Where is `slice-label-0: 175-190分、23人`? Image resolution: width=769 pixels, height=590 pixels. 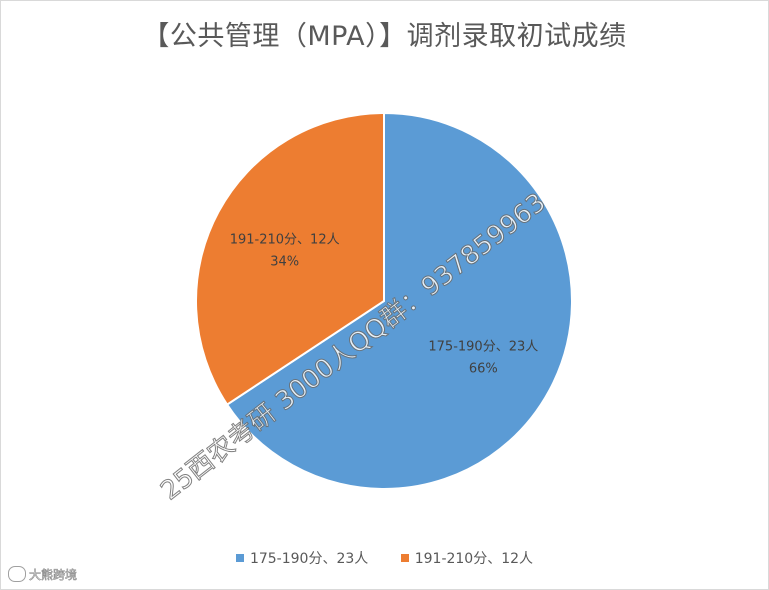
slice-label-0: 175-190分、23人 is located at coordinates (483, 346).